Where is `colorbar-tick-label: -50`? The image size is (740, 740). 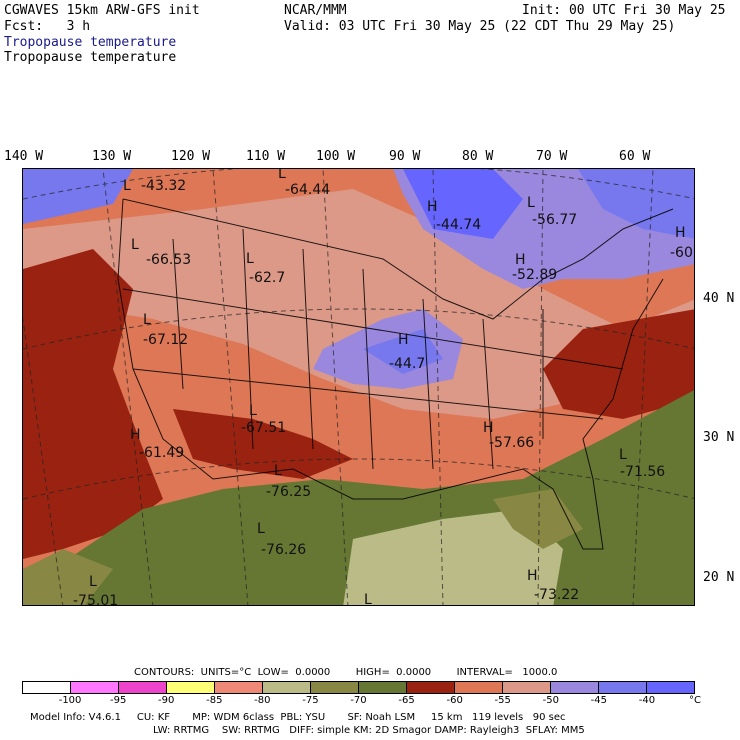 colorbar-tick-label: -50 is located at coordinates (550, 700).